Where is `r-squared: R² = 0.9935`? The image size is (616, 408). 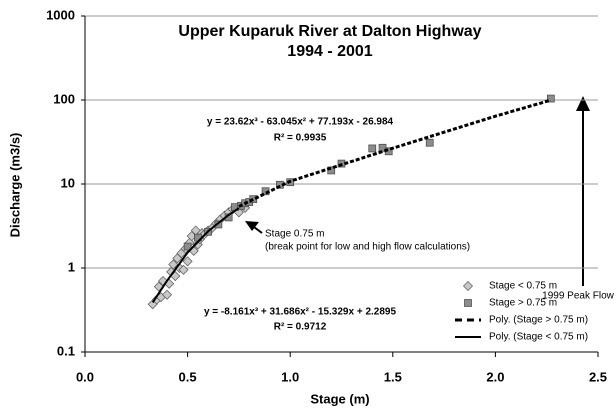 r-squared: R² = 0.9935 is located at coordinates (300, 138).